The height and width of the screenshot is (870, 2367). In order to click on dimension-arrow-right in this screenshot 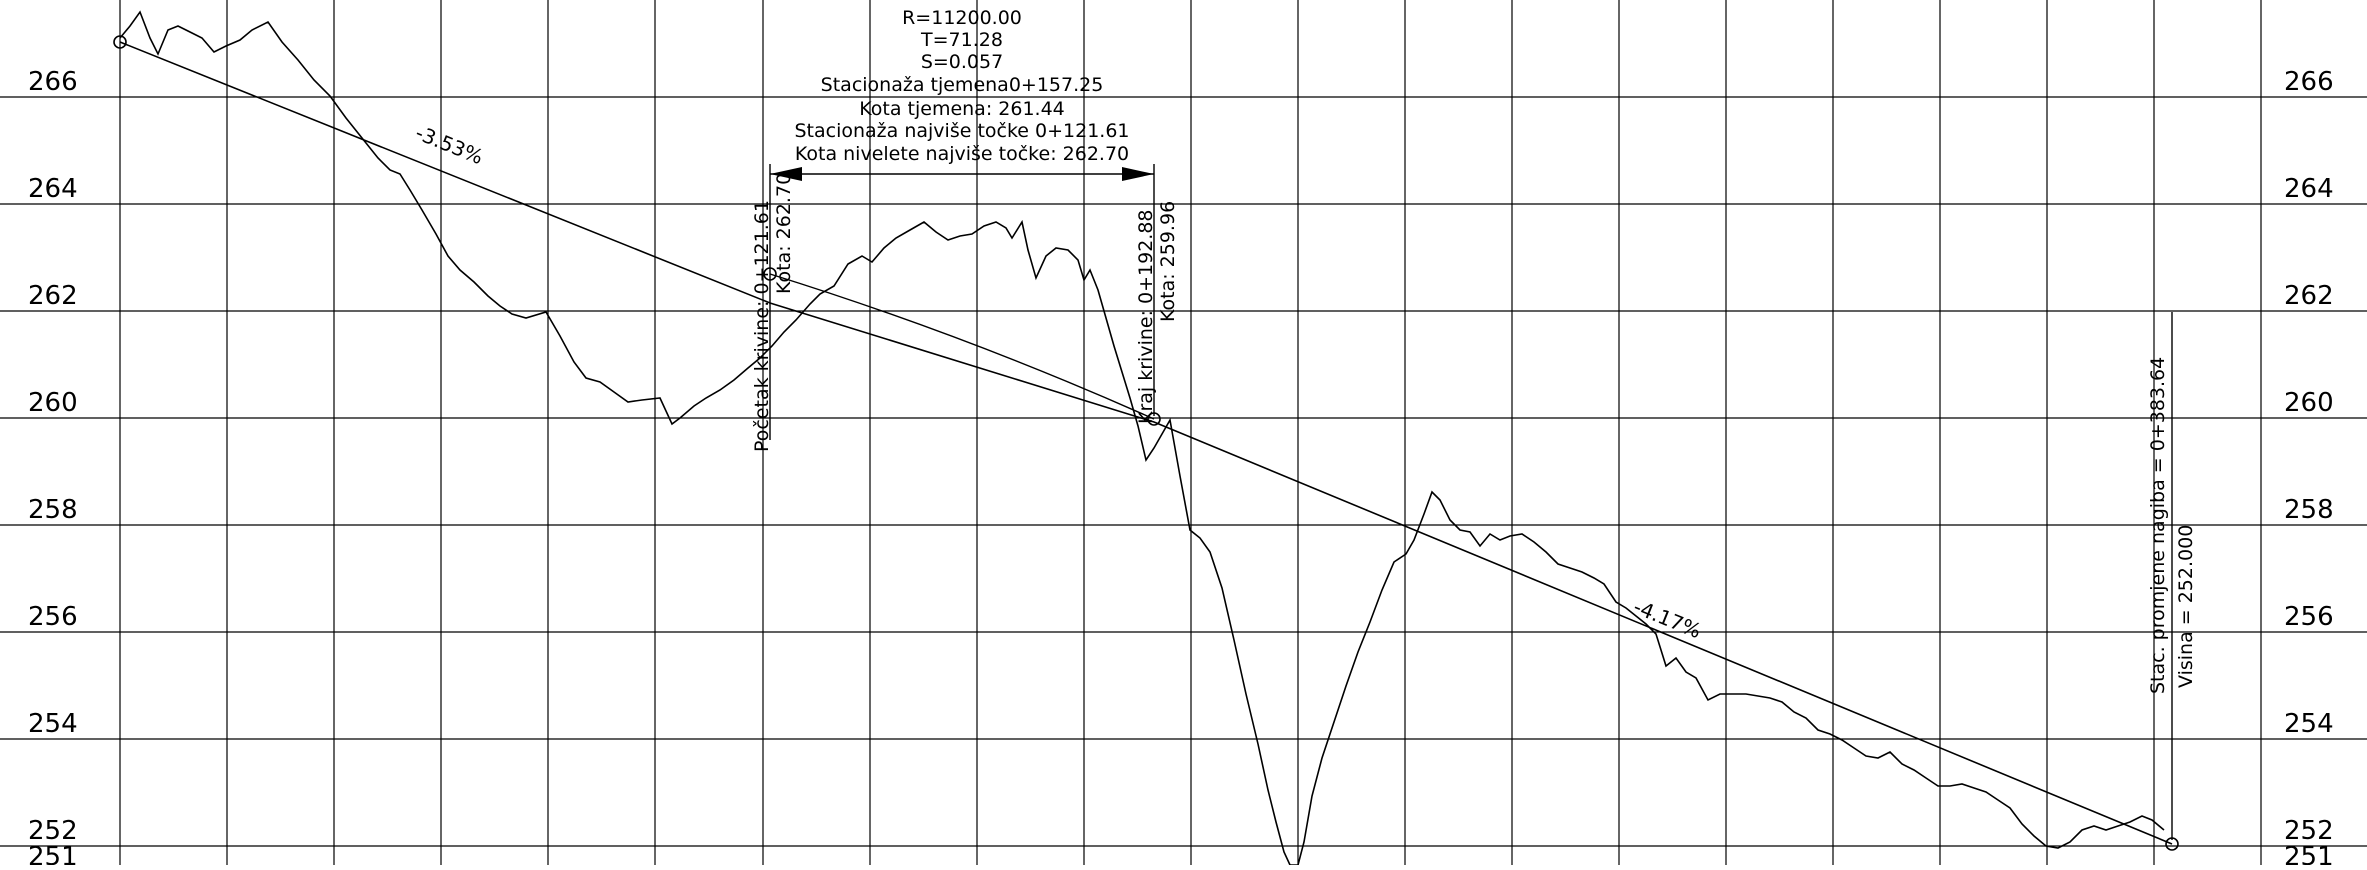, I will do `click(1138, 174)`.